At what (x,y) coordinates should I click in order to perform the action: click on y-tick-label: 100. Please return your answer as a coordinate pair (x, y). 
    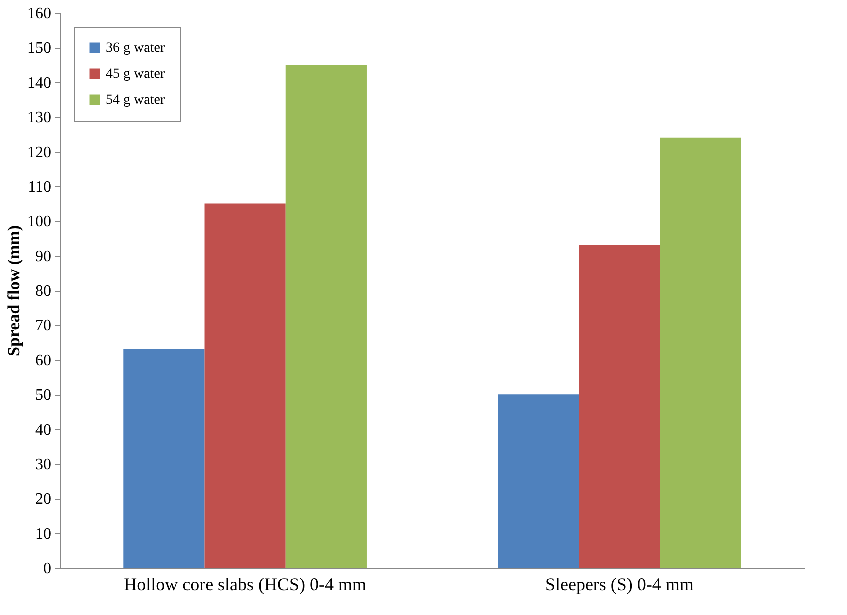
    Looking at the image, I should click on (40, 222).